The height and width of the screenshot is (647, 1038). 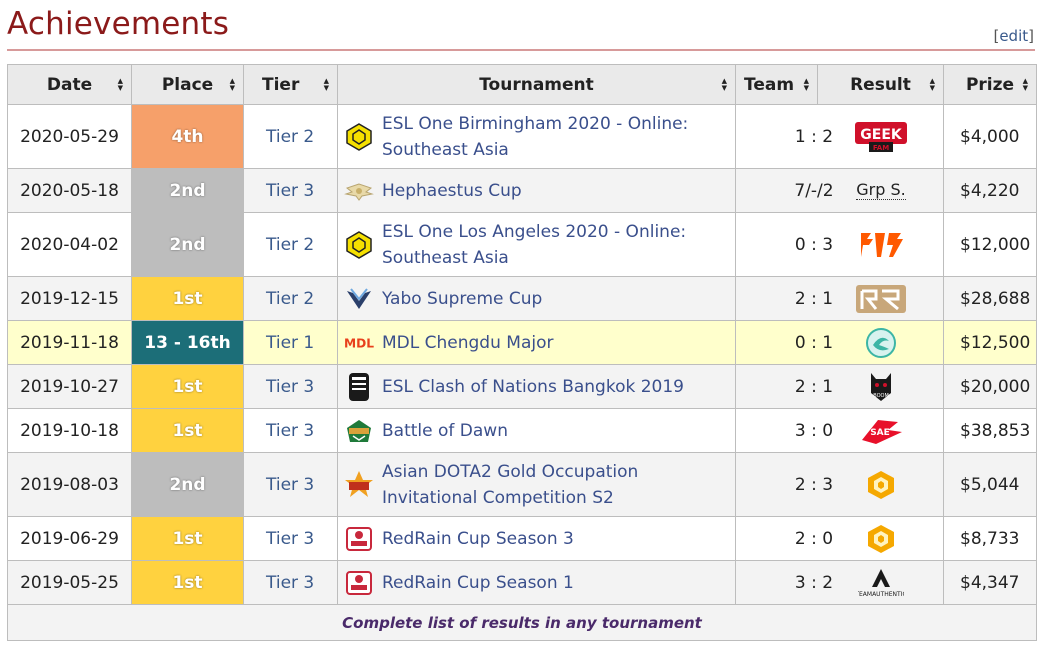 I want to click on tournament-link: RedRain Cup Season 3, so click(x=478, y=538).